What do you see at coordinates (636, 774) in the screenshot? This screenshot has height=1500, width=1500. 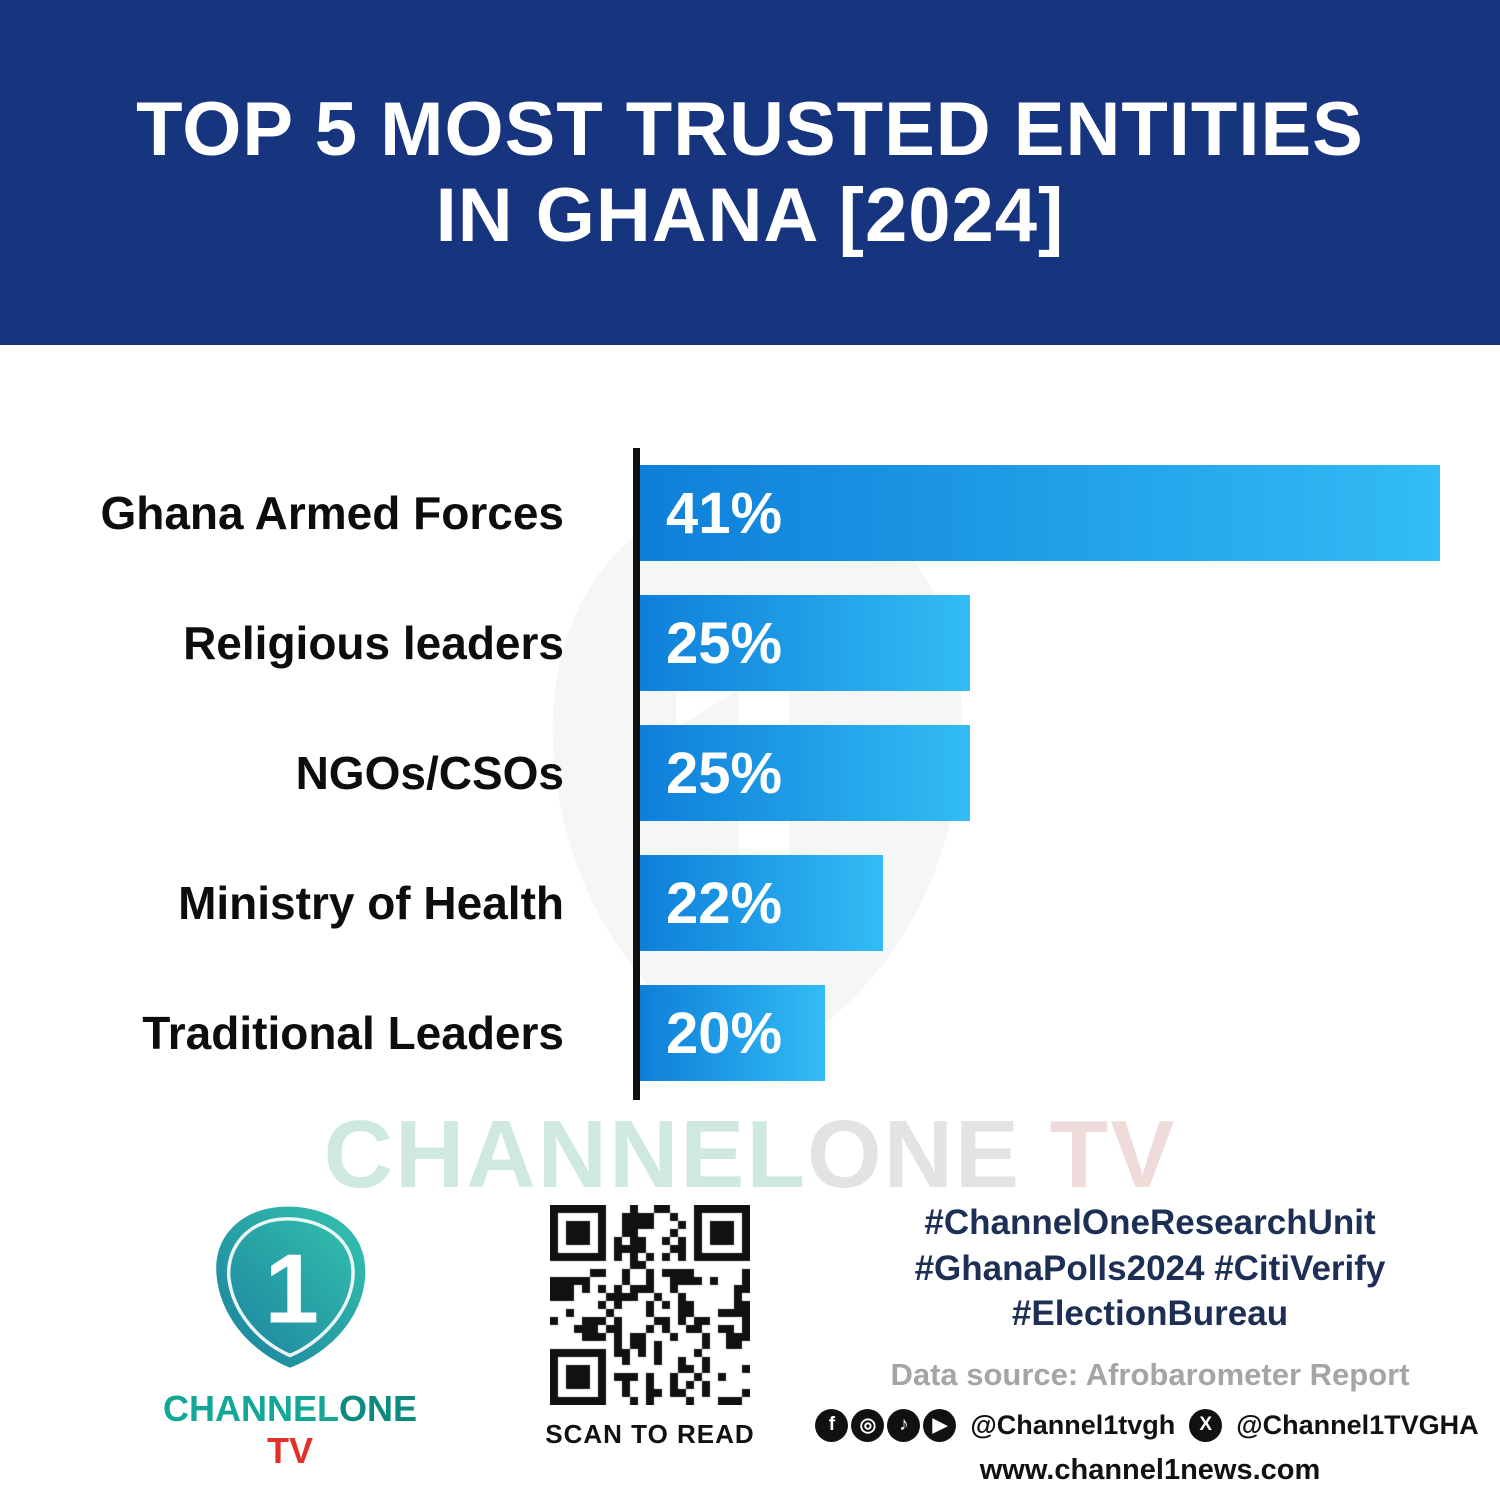 I see `chart-axis-line` at bounding box center [636, 774].